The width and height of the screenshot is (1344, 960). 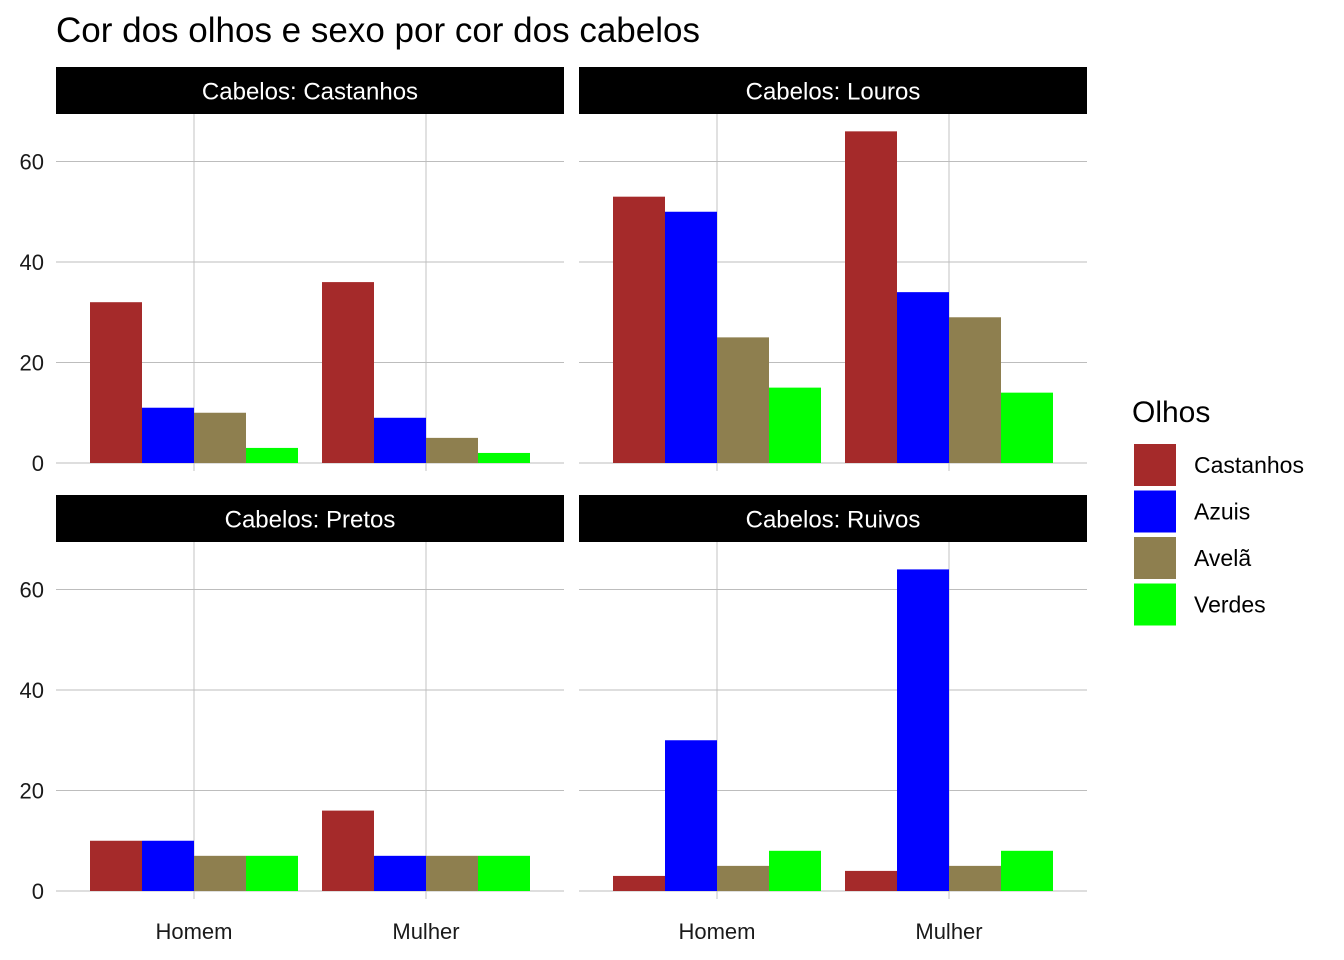 I want to click on legend-label: Azuis, so click(x=1222, y=512).